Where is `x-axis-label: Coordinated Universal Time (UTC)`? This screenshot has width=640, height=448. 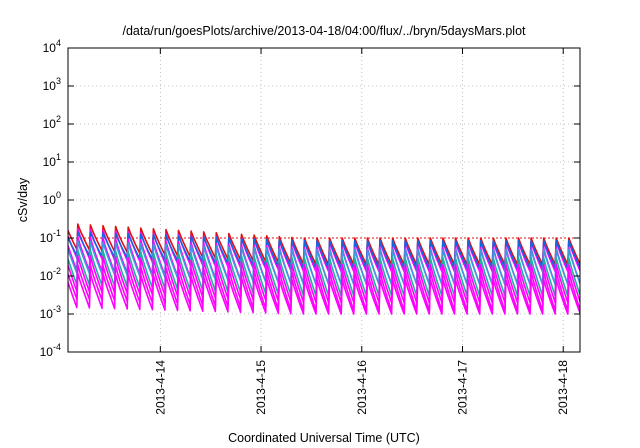
x-axis-label: Coordinated Universal Time (UTC) is located at coordinates (324, 438).